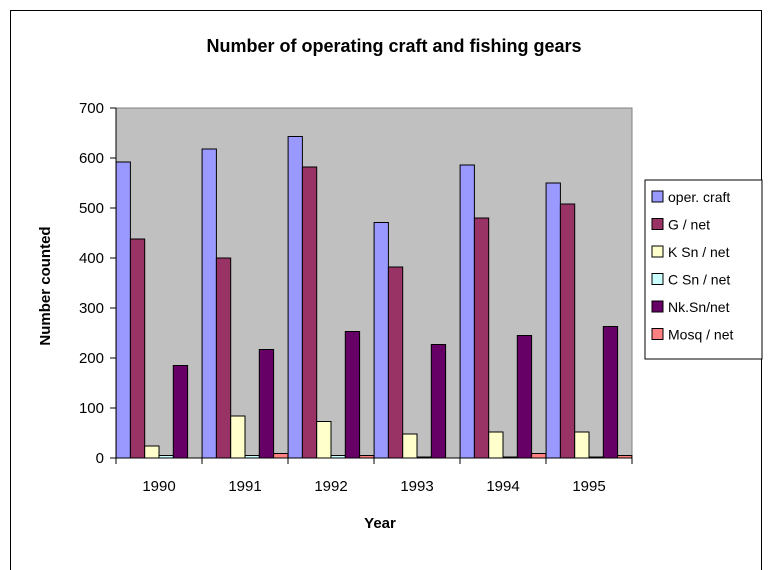 The image size is (768, 570). Describe the element at coordinates (158, 486) in the screenshot. I see `x-tick-label: 1990` at that location.